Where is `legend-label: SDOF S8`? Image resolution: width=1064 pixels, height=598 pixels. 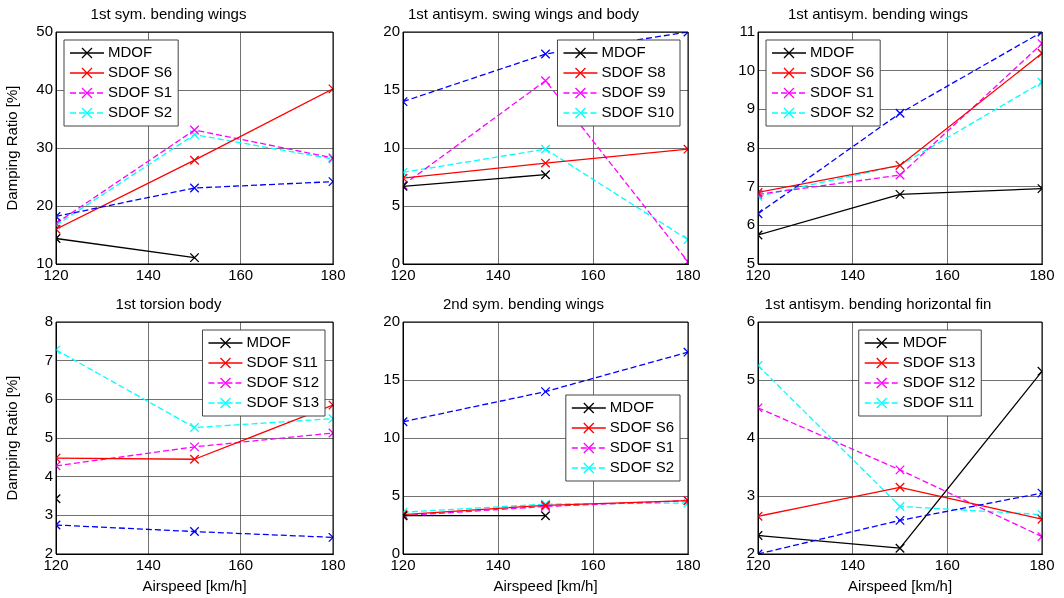
legend-label: SDOF S8 is located at coordinates (633, 72).